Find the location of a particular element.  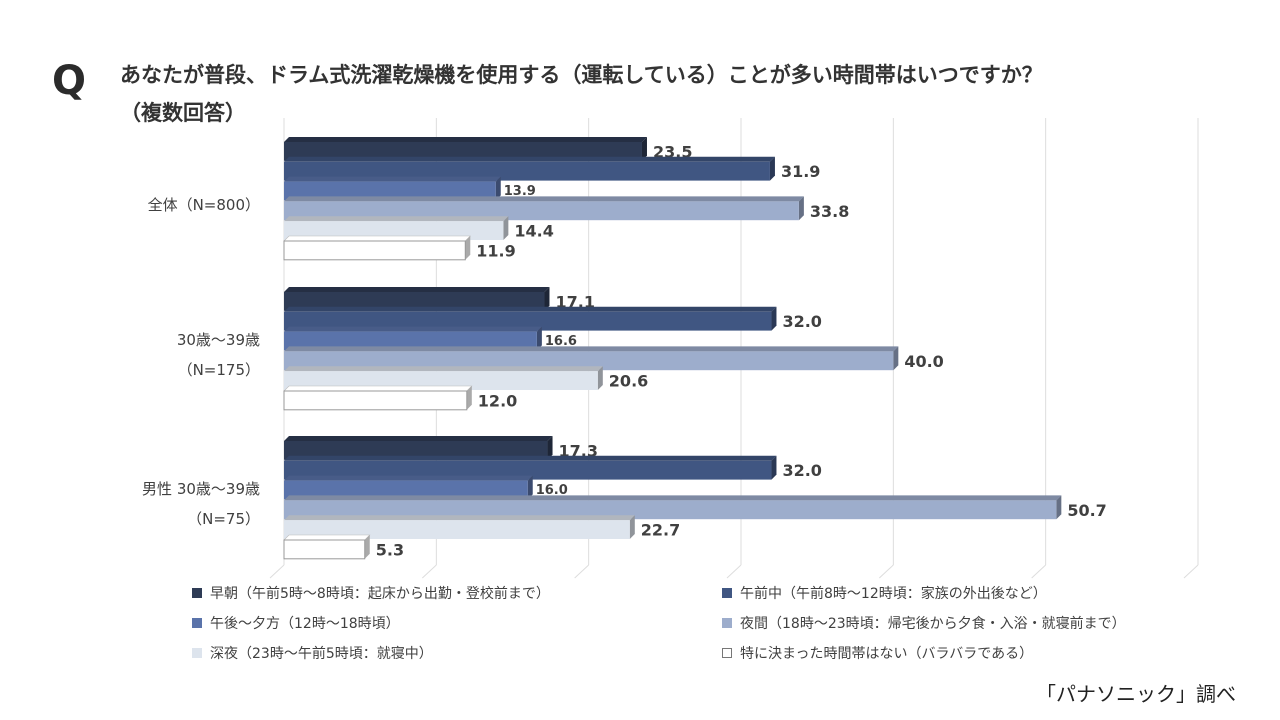

legend-label: 深夜（23時～午前5時頃：就寝中） is located at coordinates (321, 654).